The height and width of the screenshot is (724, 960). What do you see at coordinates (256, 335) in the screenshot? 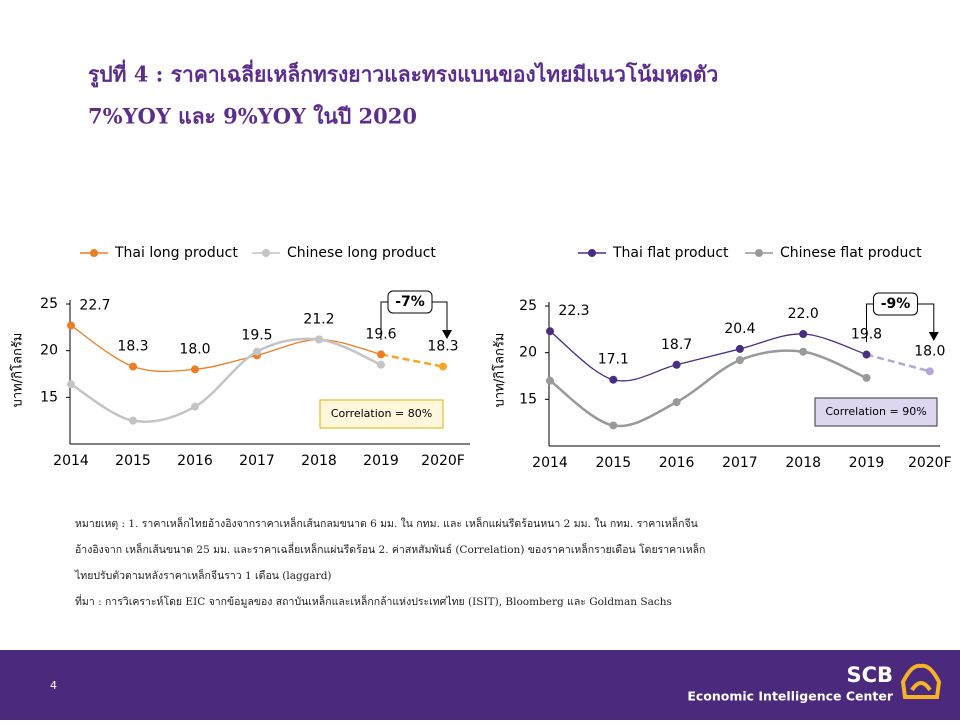
I see `data-label: 19.5` at bounding box center [256, 335].